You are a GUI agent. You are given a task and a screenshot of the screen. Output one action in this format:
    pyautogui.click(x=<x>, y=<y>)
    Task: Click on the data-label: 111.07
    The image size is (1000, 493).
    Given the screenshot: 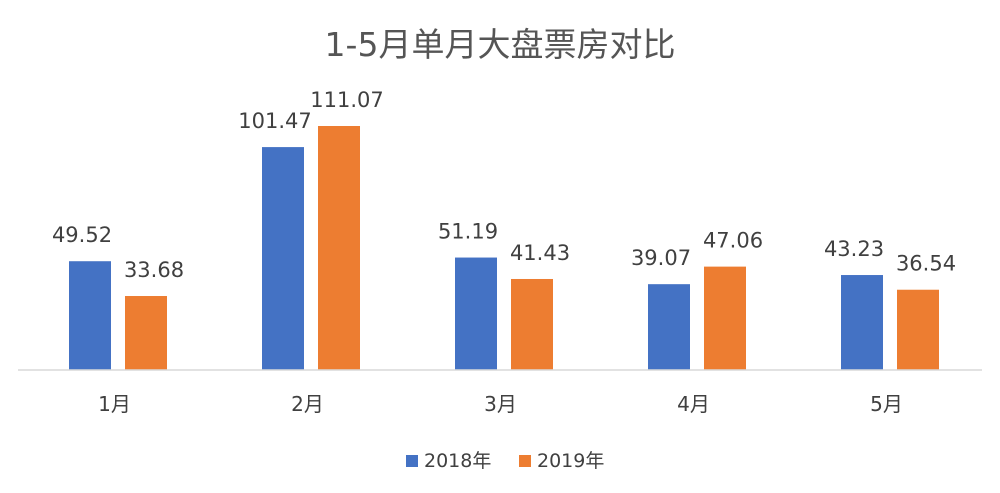 What is the action you would take?
    pyautogui.click(x=346, y=100)
    